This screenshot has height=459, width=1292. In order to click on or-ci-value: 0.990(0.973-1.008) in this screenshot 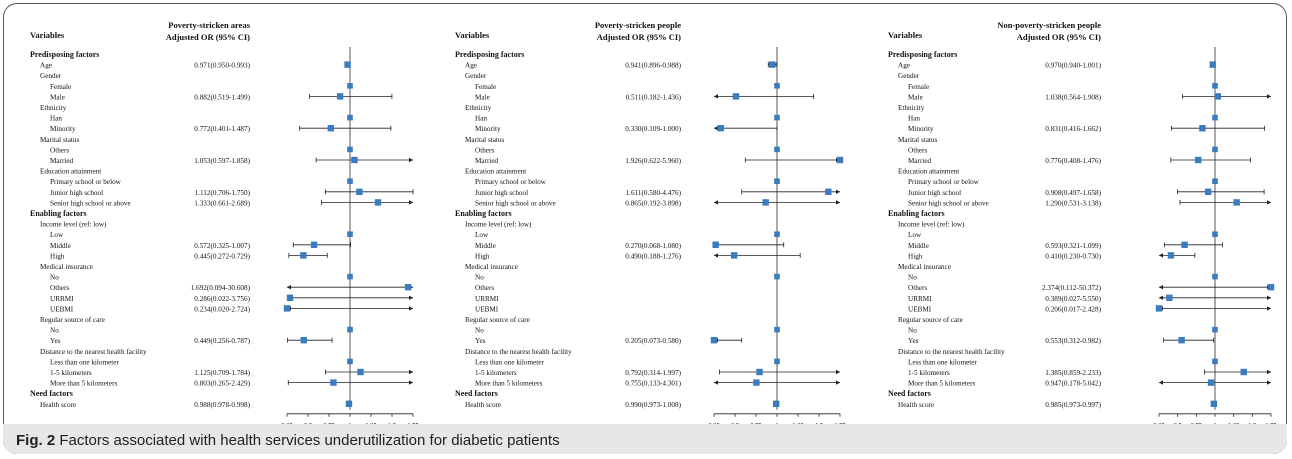, I will do `click(653, 405)`.